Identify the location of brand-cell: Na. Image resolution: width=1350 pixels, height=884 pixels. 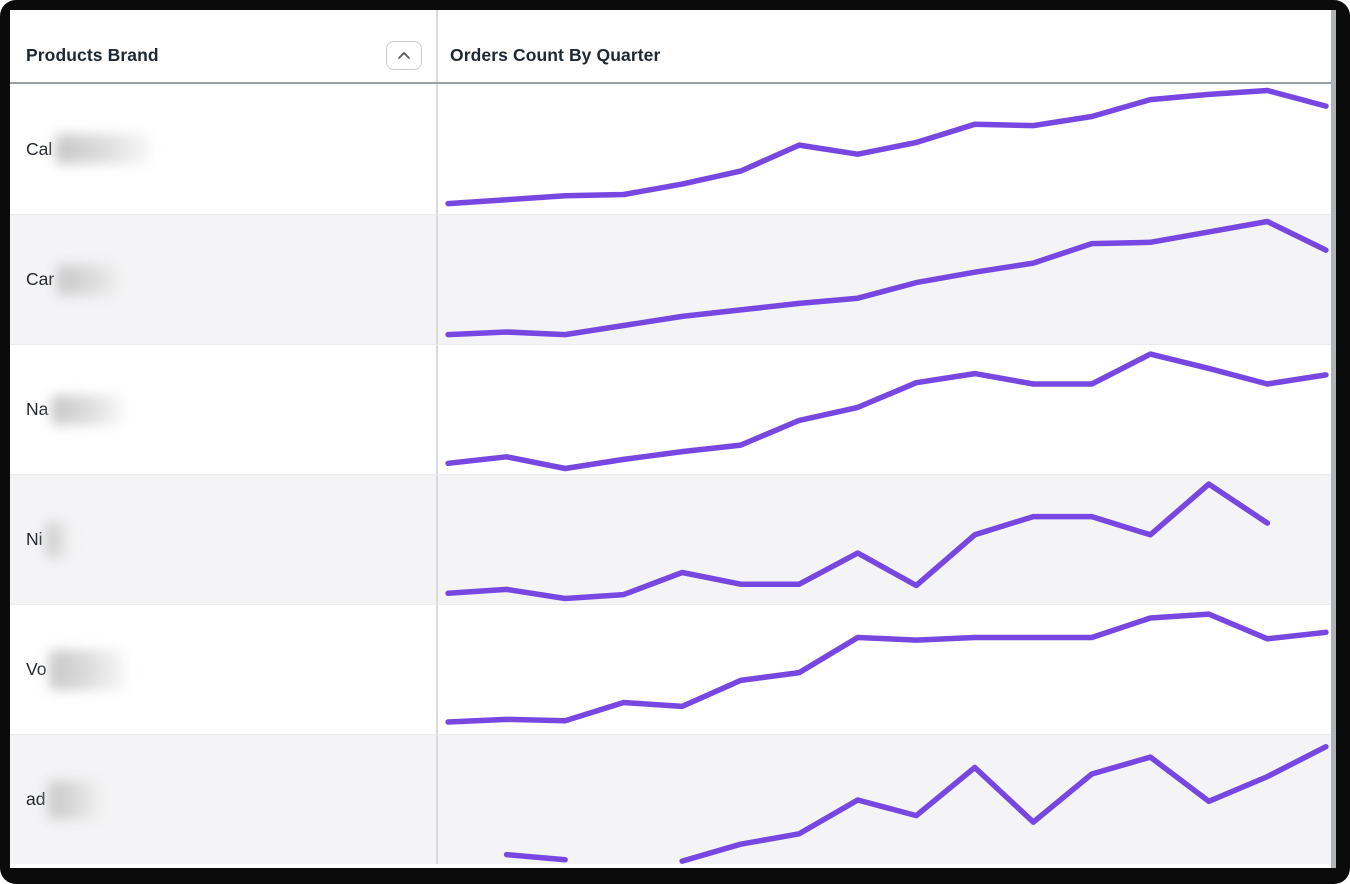
(224, 409).